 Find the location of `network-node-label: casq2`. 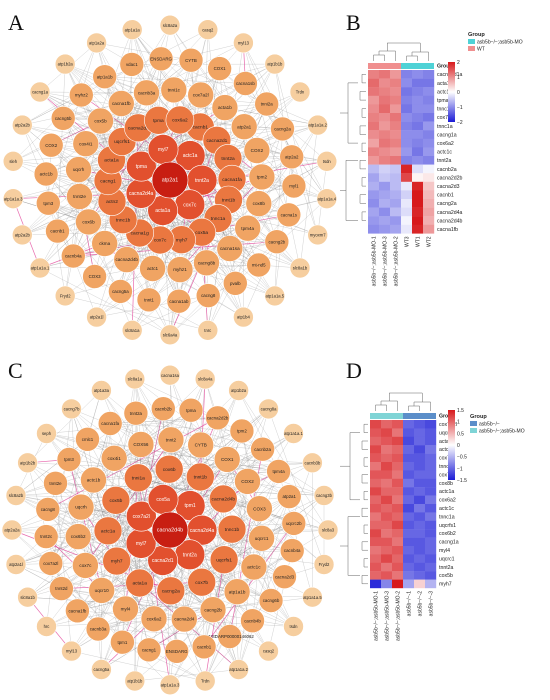

network-node-label: casq2 is located at coordinates (269, 651).